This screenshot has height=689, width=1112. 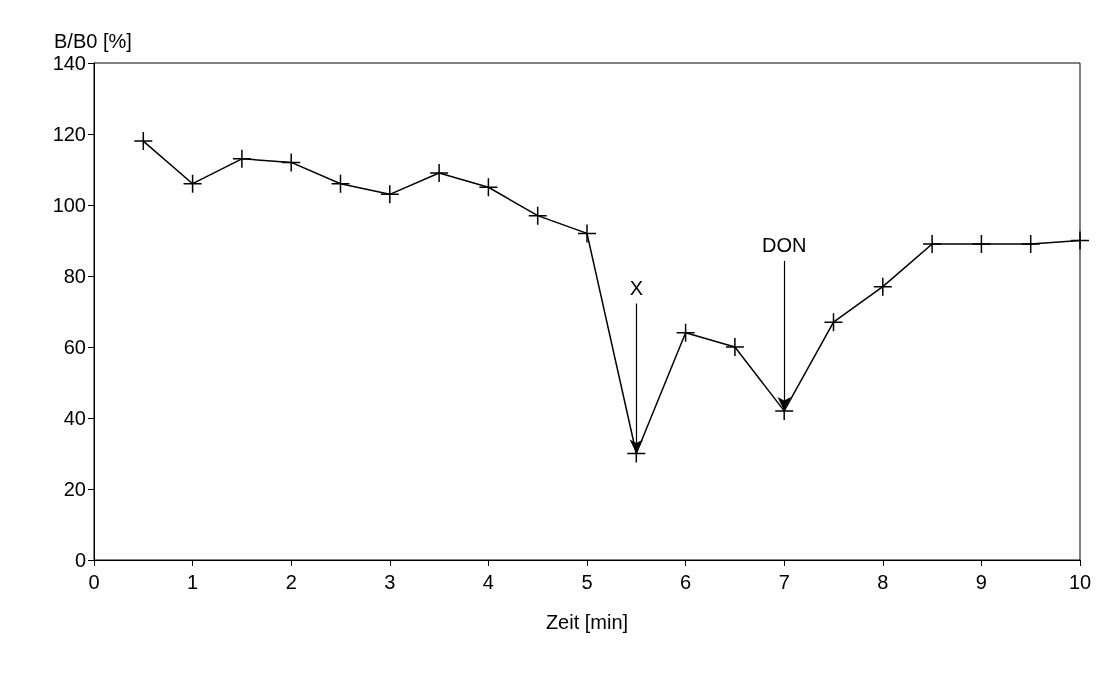 What do you see at coordinates (74, 489) in the screenshot?
I see `y-tick-label: 20` at bounding box center [74, 489].